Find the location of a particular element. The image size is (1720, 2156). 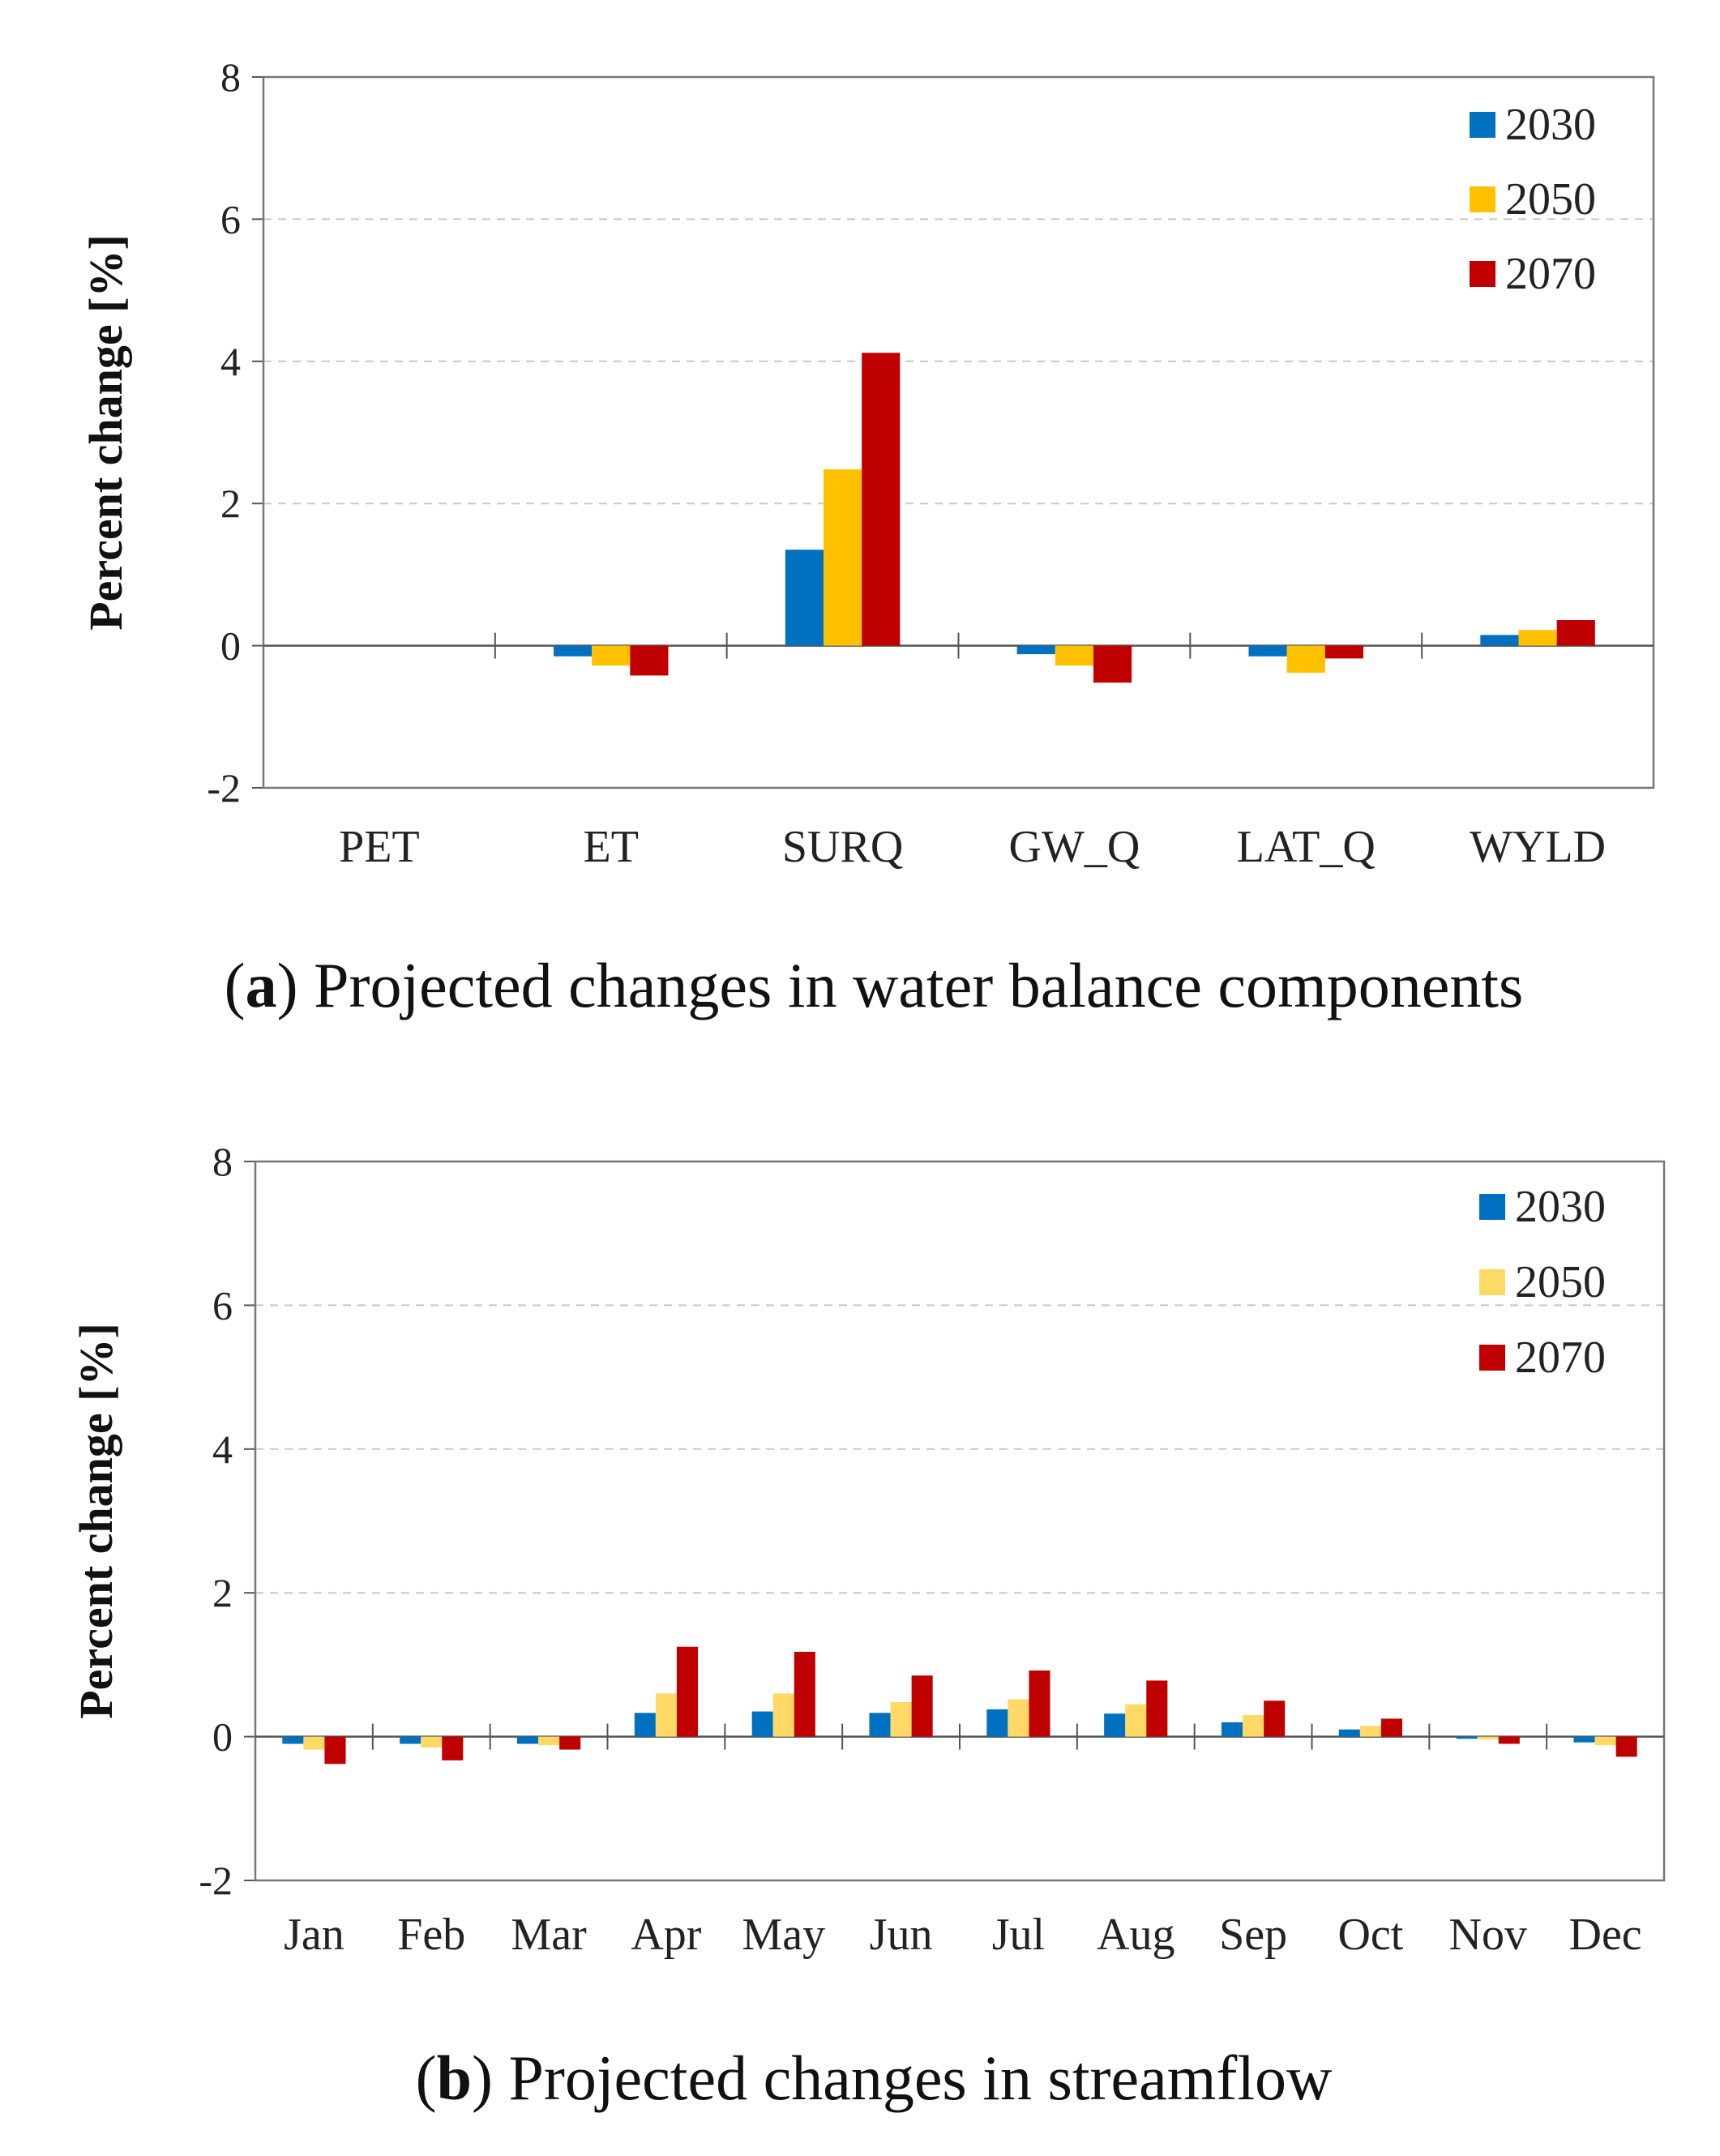

bar-2070-aug is located at coordinates (1157, 1708).